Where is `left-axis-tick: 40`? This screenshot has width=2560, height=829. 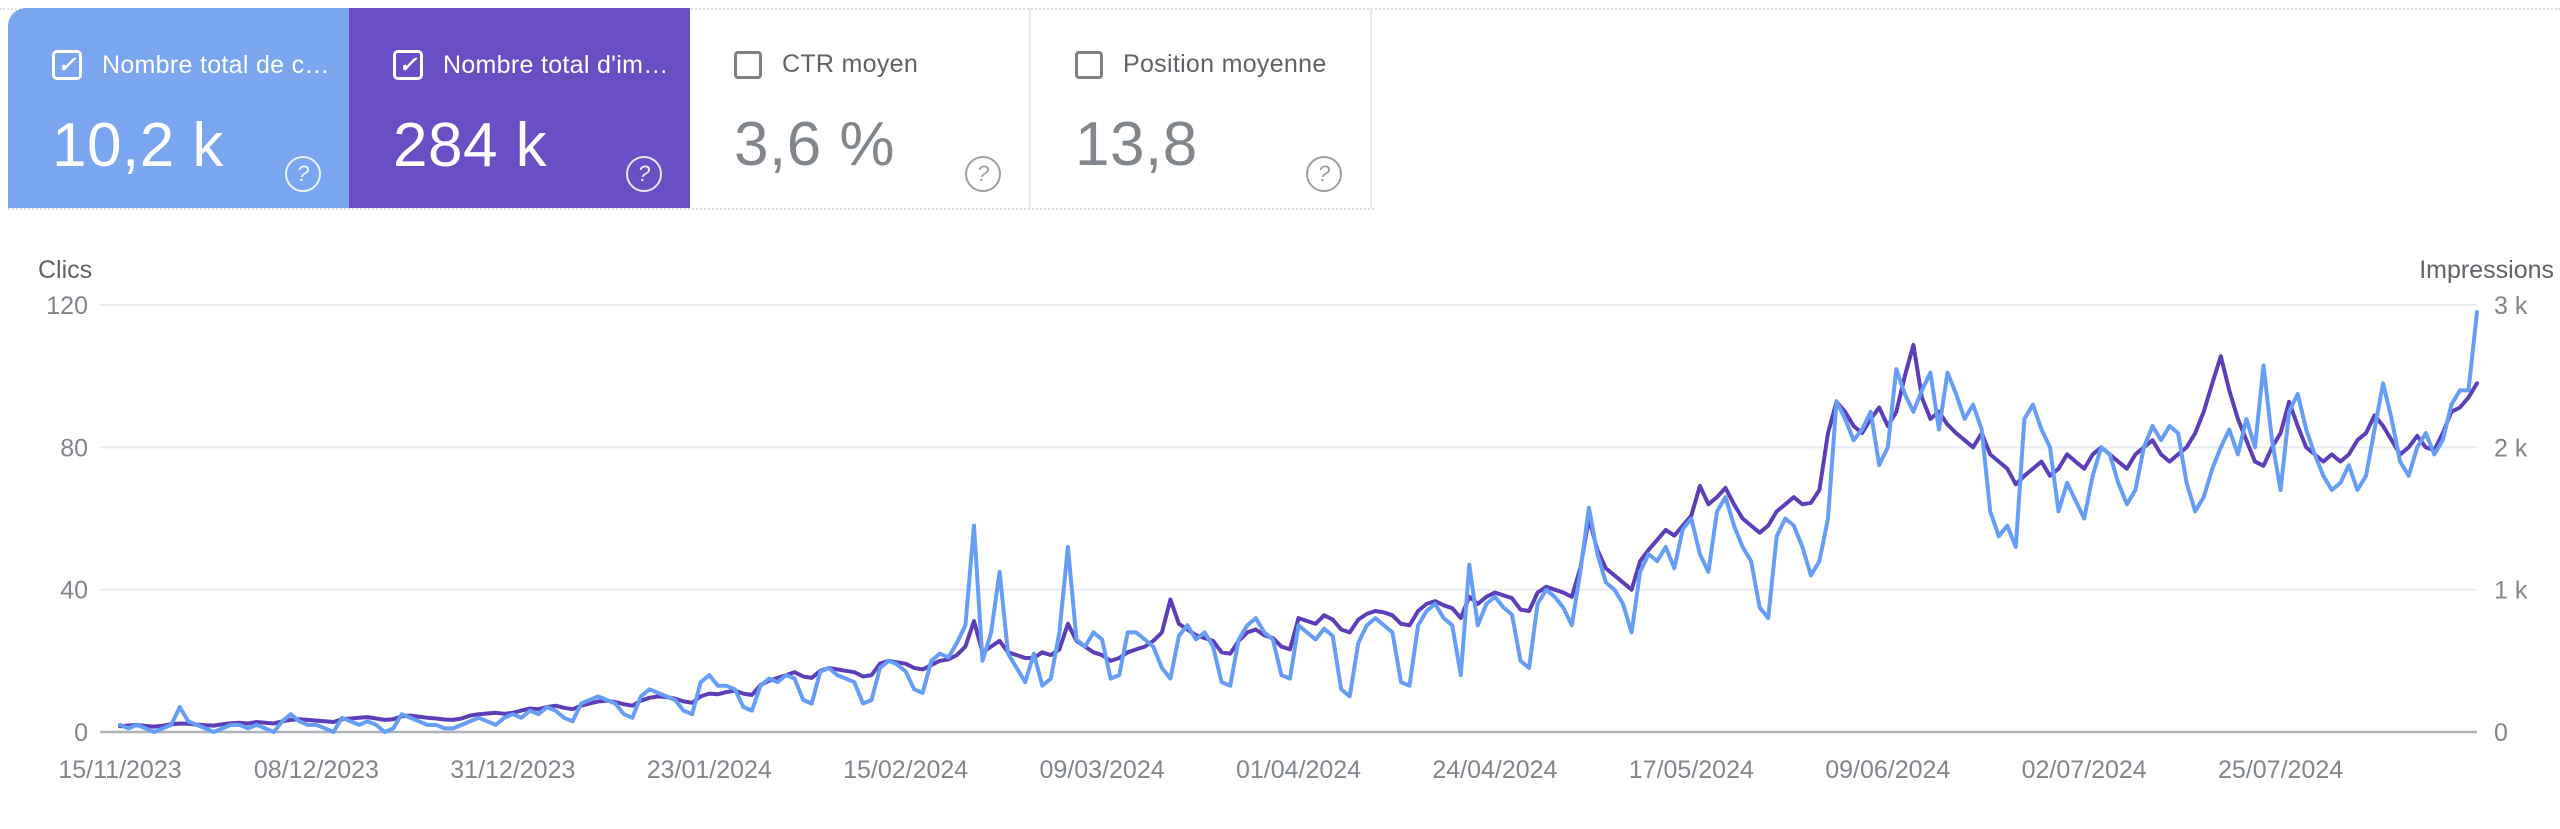 left-axis-tick: 40 is located at coordinates (74, 591).